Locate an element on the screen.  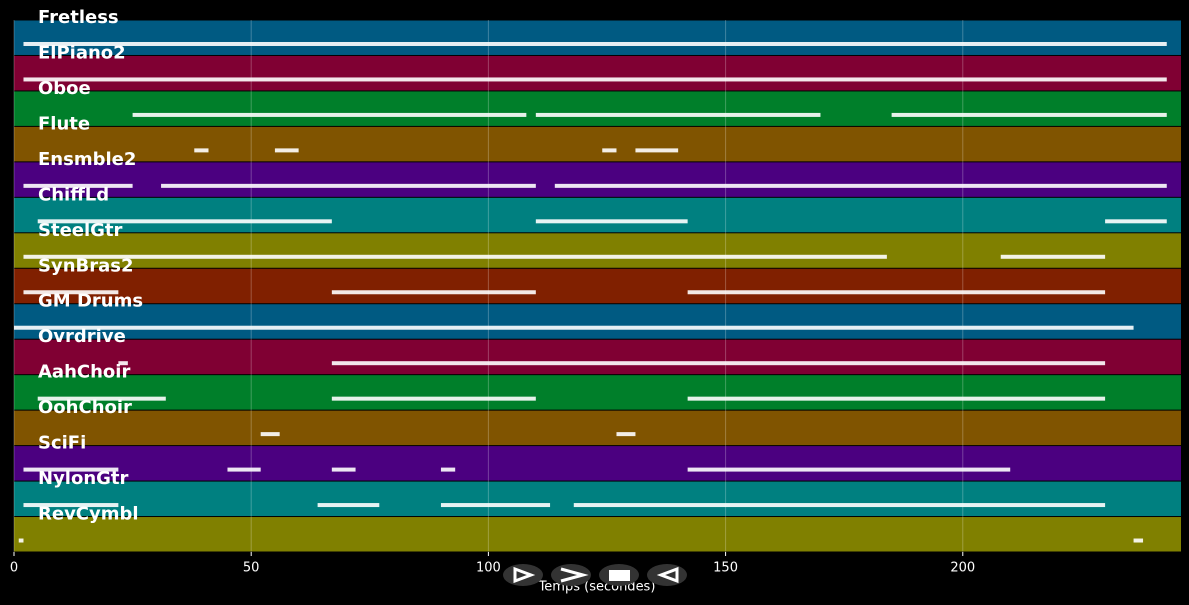
track-label: Oboe is located at coordinates (64, 88).